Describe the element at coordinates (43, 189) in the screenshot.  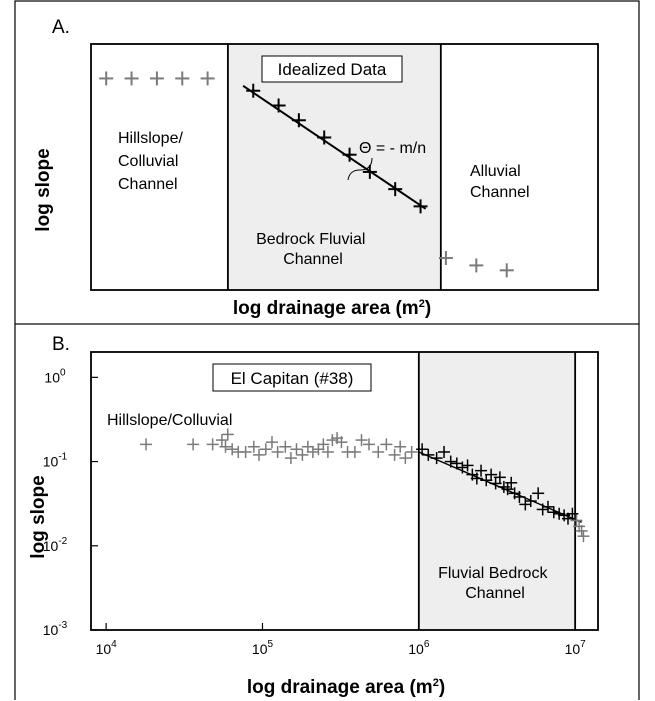
I see `panel-a-ylabel: log slope` at that location.